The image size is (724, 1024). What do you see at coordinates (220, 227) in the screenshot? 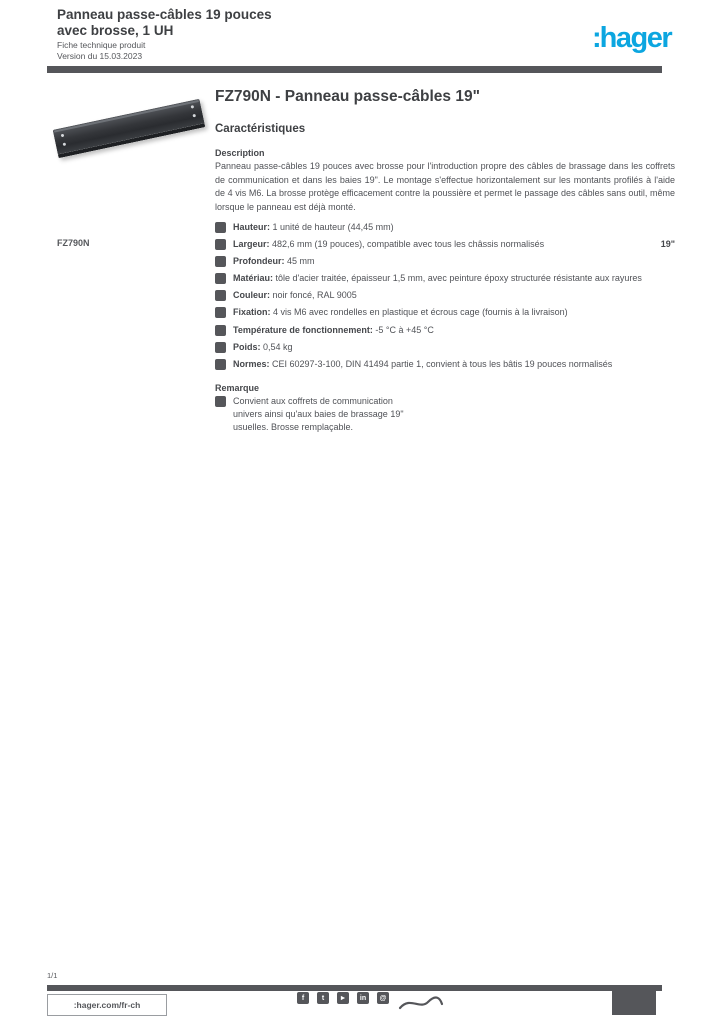
I see `height-icon` at bounding box center [220, 227].